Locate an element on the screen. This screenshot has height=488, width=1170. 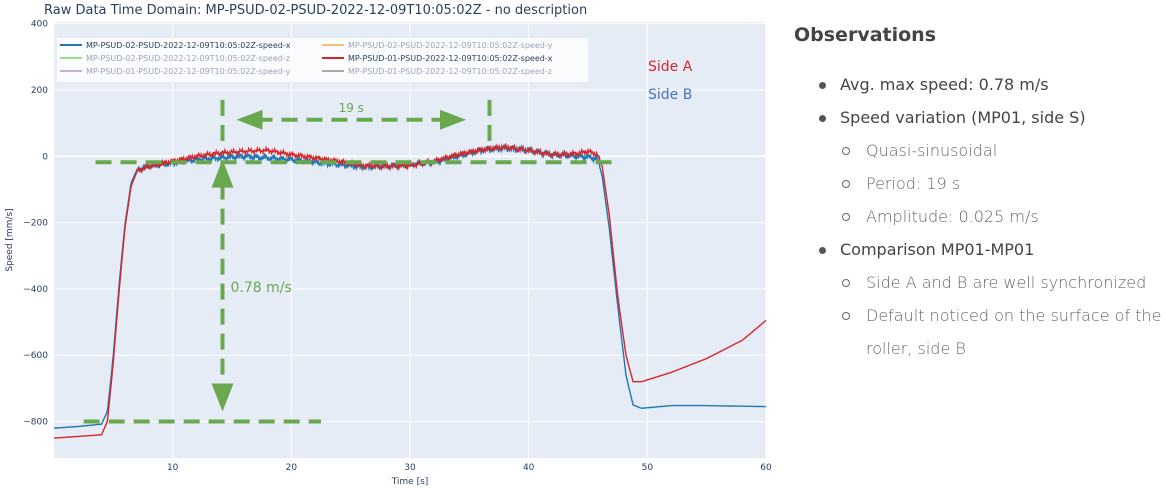
x-tick-label: 40 is located at coordinates (529, 468).